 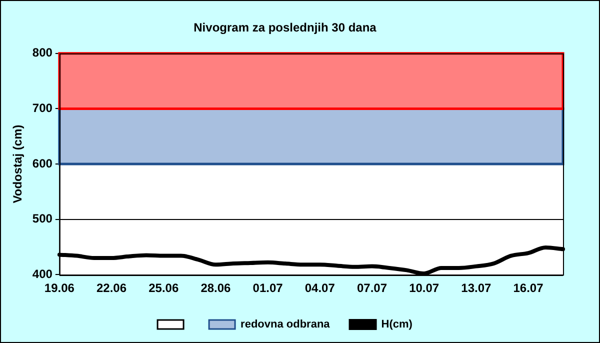 What do you see at coordinates (42, 273) in the screenshot?
I see `y-tick-label: 400` at bounding box center [42, 273].